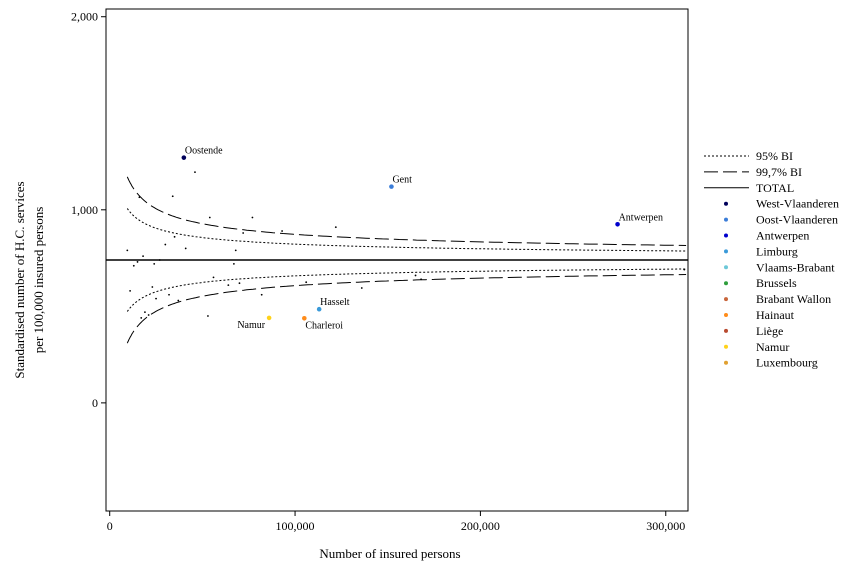 The width and height of the screenshot is (864, 576). Describe the element at coordinates (775, 188) in the screenshot. I see `legend-label: TOTAL` at that location.